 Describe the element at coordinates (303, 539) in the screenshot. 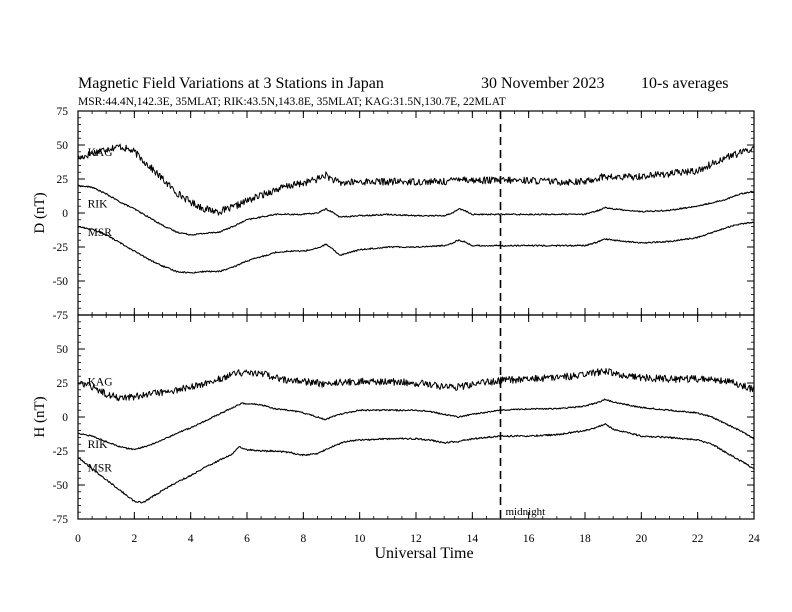

I see `x-tick-label: 8` at that location.